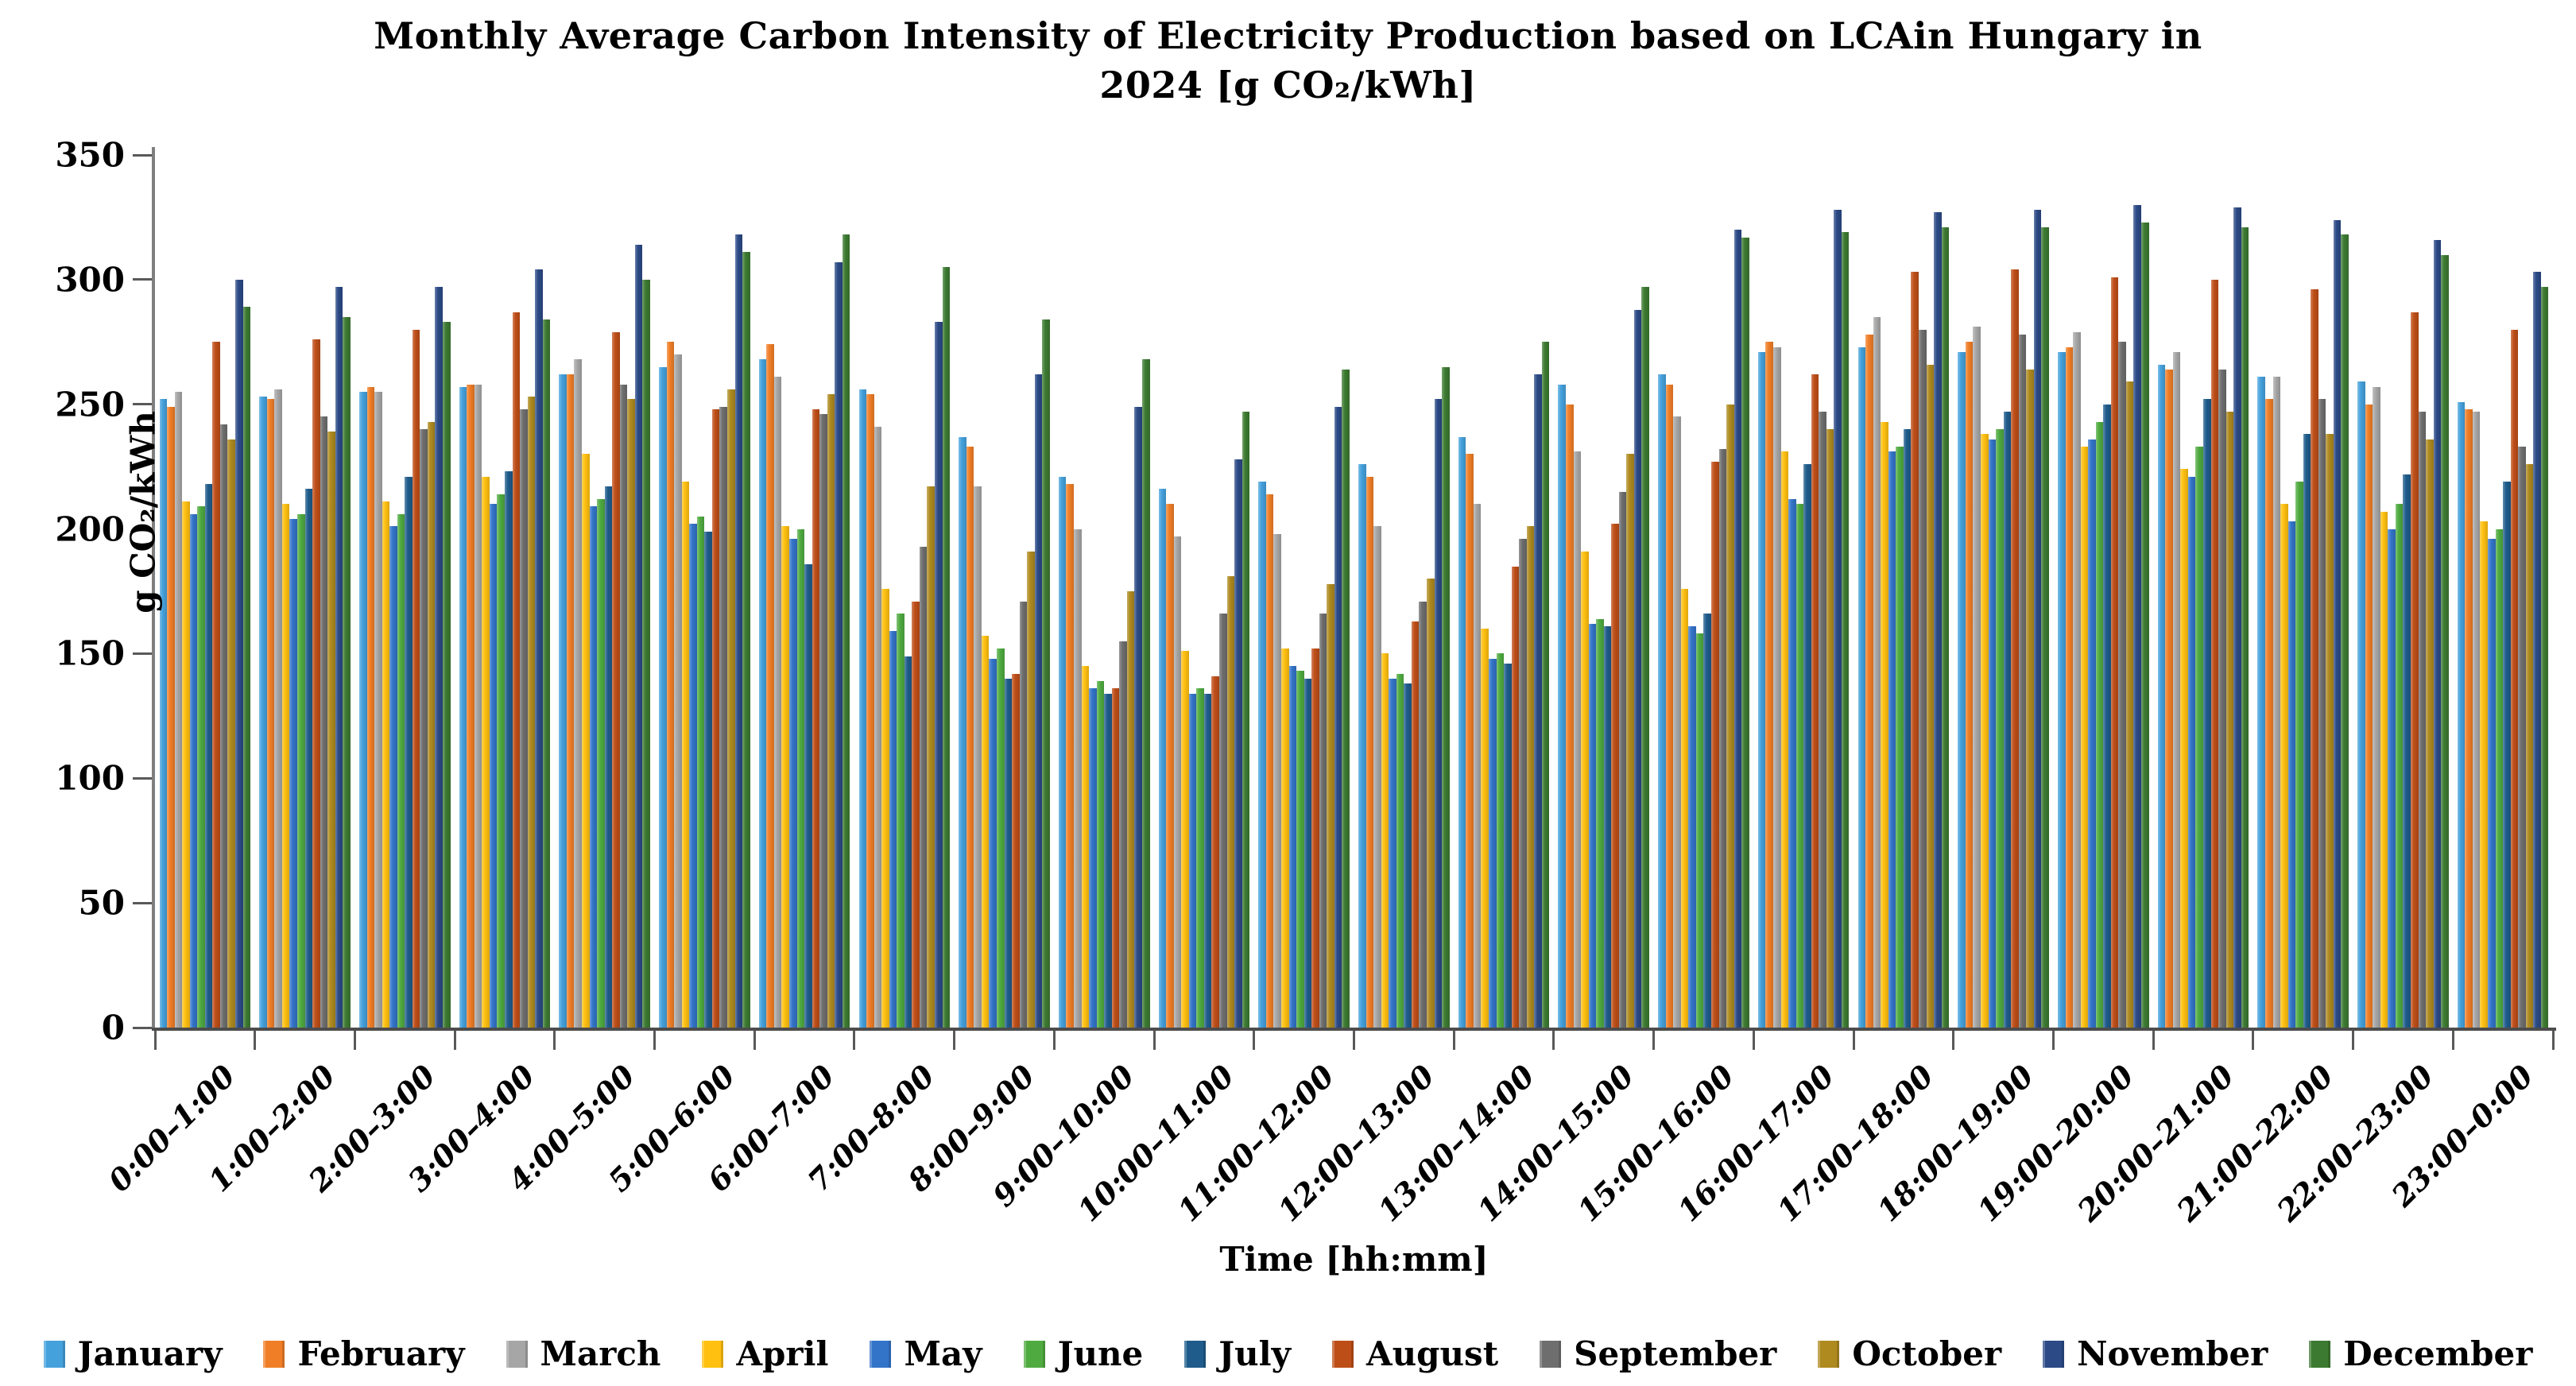 This screenshot has height=1386, width=2576. Describe the element at coordinates (2522, 737) in the screenshot. I see `bar-september-23:00–0:00` at that location.